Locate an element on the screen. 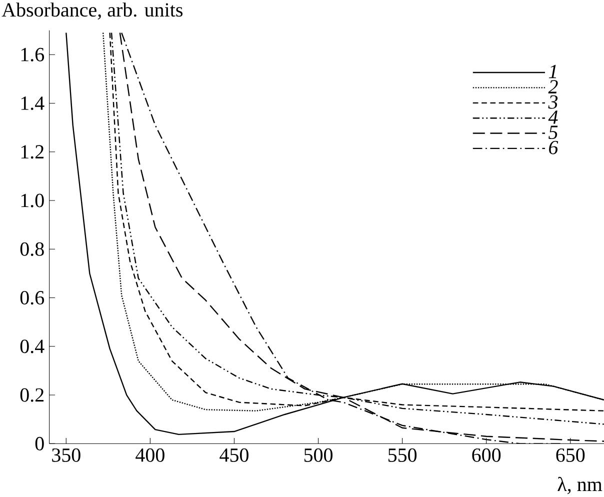  y-tick-label: 1.0 is located at coordinates (32, 201).